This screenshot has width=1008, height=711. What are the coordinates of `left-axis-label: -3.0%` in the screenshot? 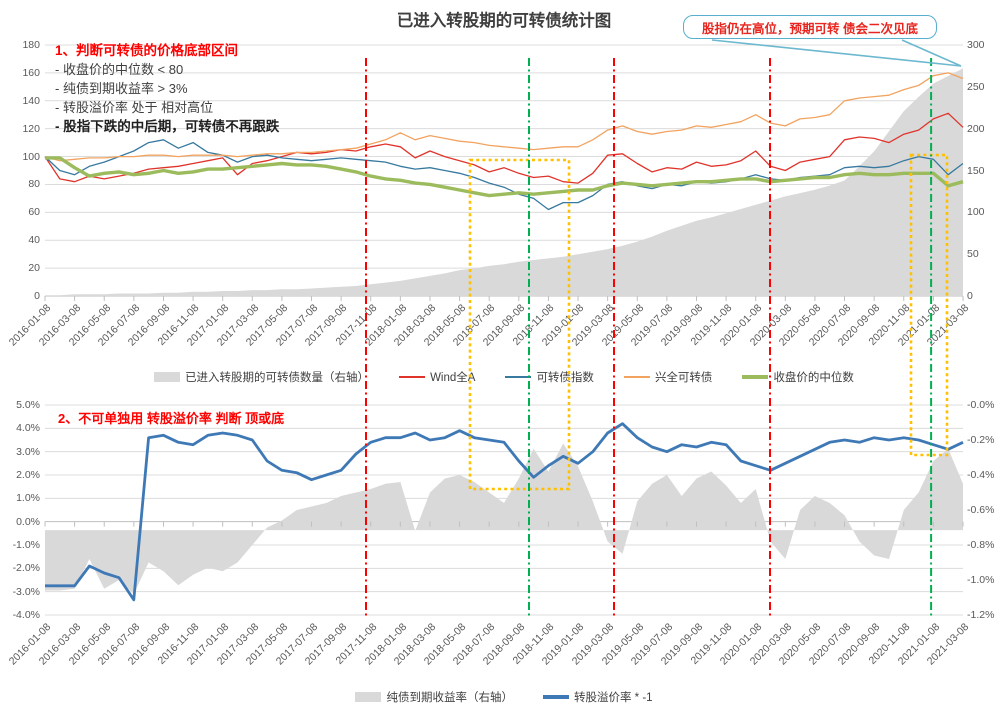 It's located at (26, 591).